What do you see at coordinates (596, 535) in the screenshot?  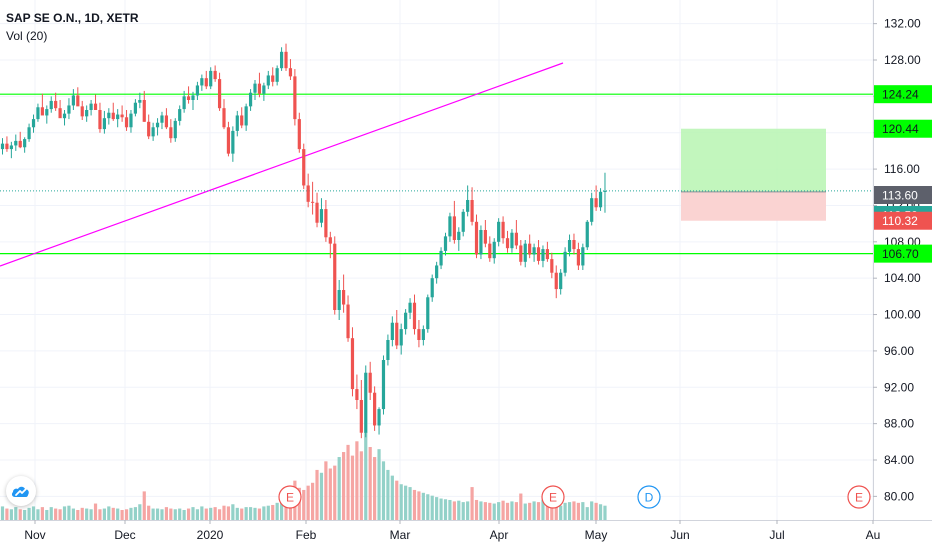 I see `time-tick-label: May` at bounding box center [596, 535].